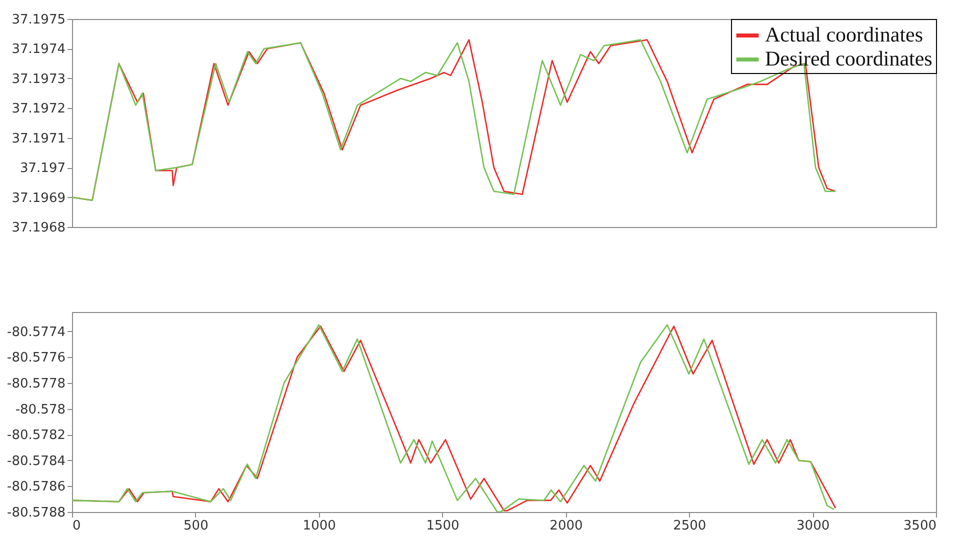 The width and height of the screenshot is (963, 544). Describe the element at coordinates (39, 109) in the screenshot. I see `y-tick-label: 37.1972` at that location.